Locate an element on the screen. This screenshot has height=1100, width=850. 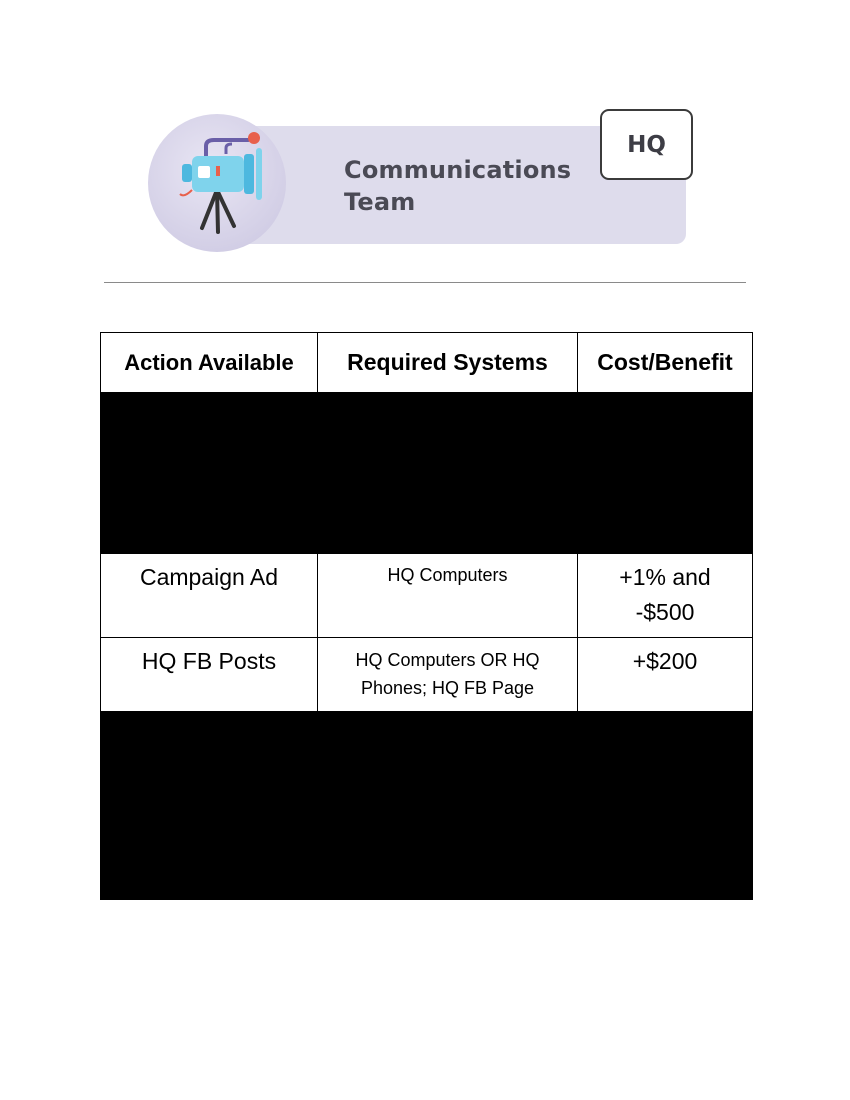
header-divider is located at coordinates (425, 282).